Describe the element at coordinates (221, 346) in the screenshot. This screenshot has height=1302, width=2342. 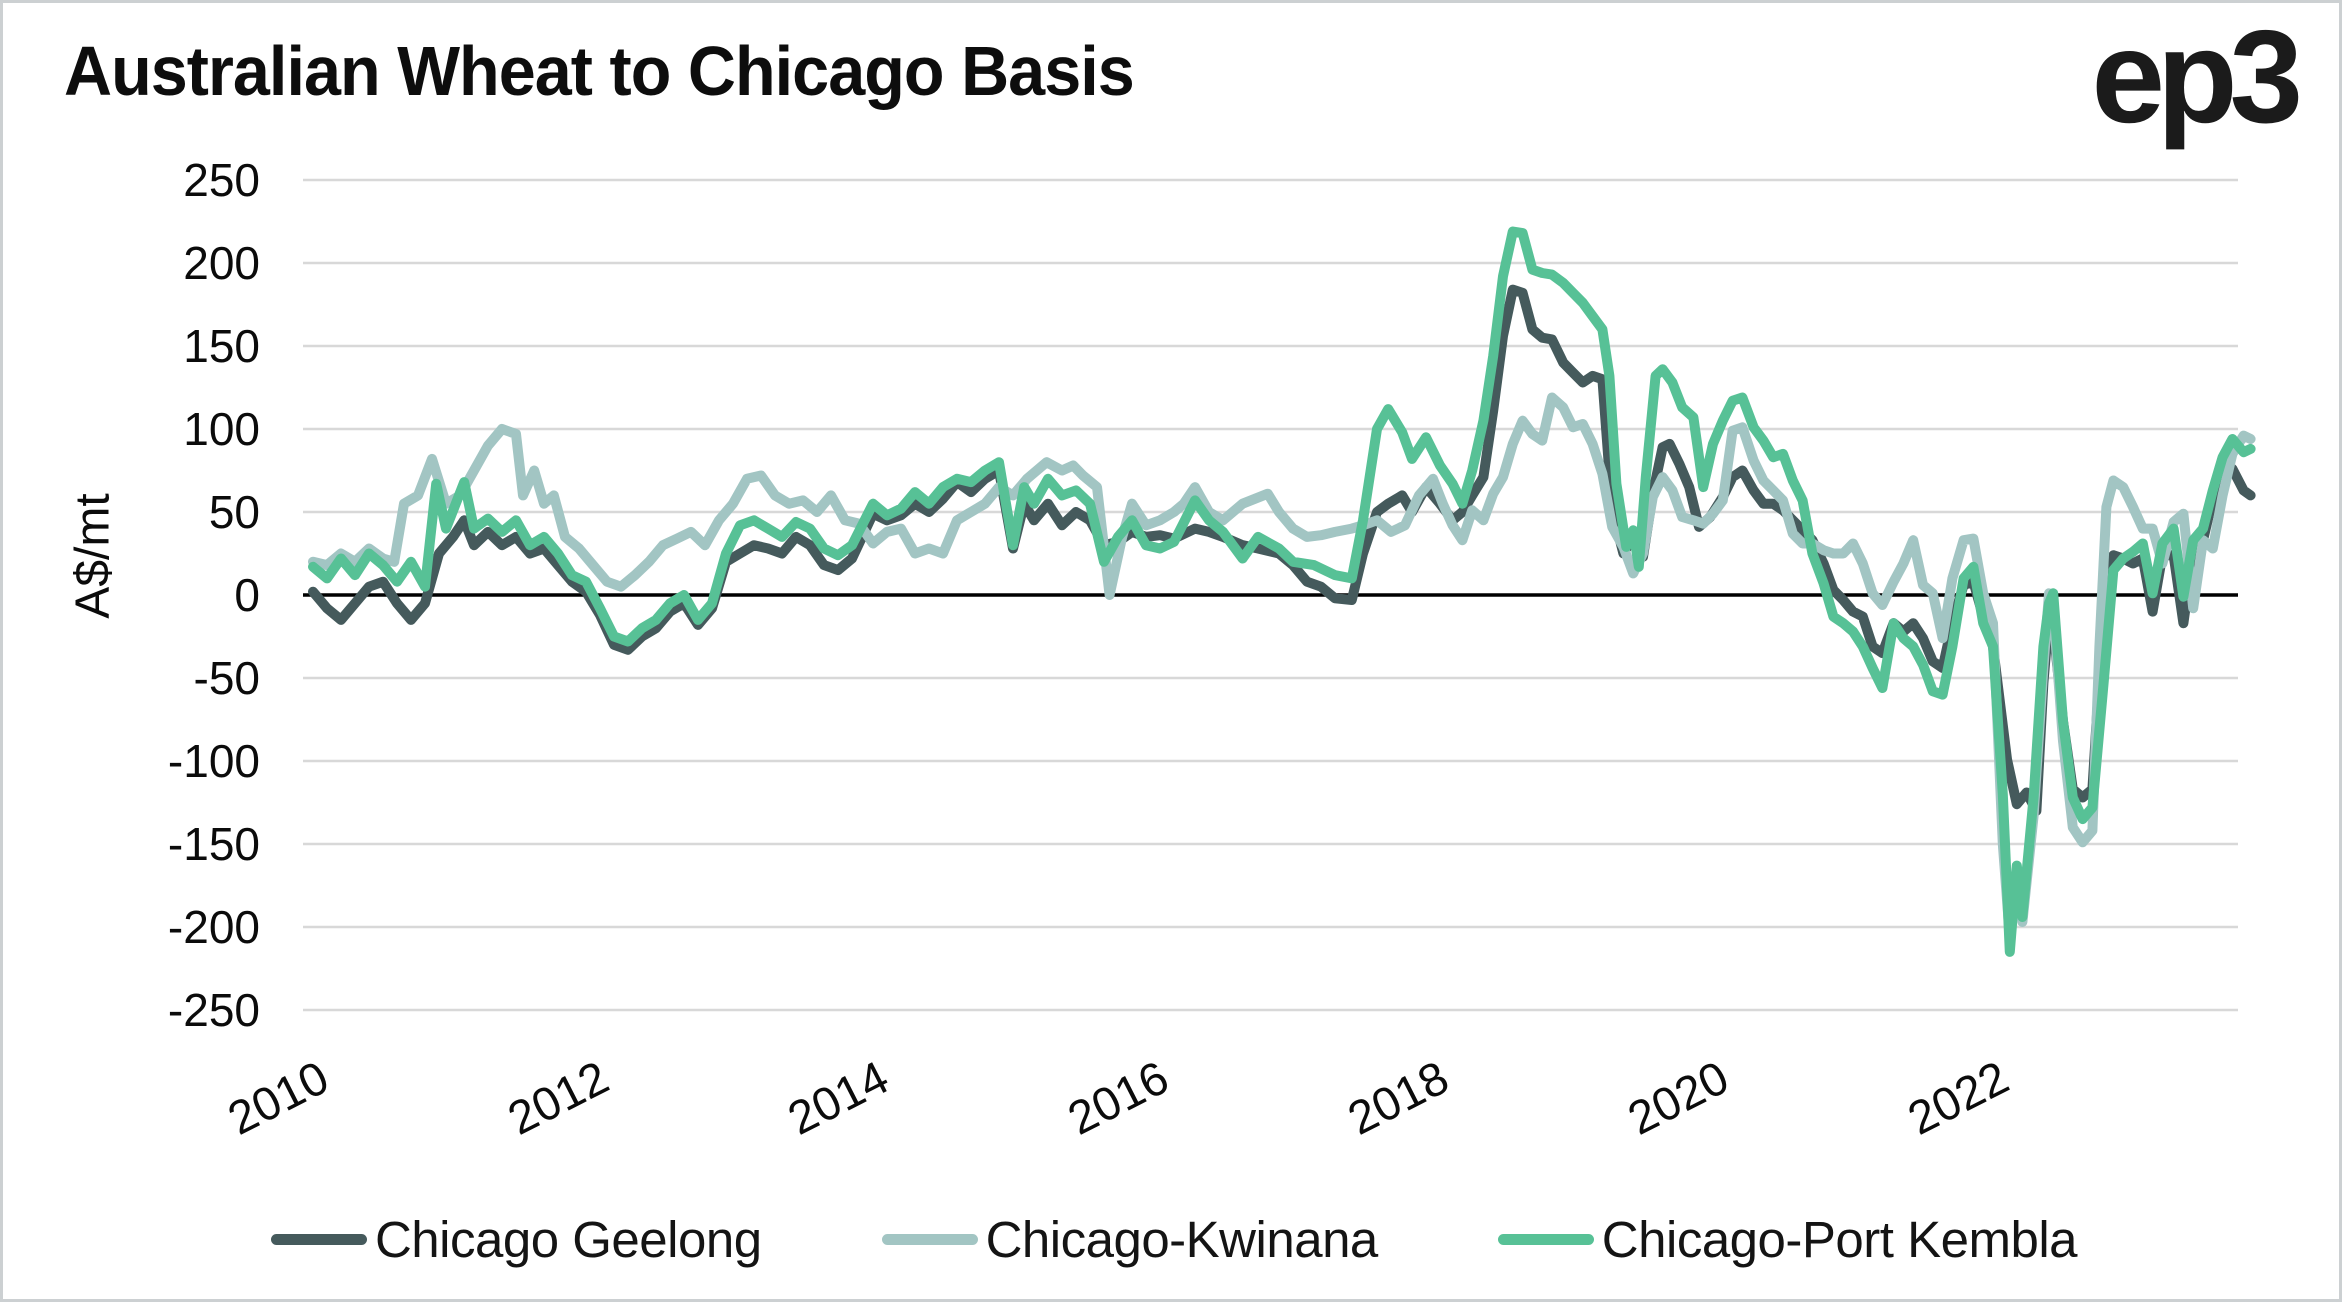
I see `y-tick-label: 150` at that location.